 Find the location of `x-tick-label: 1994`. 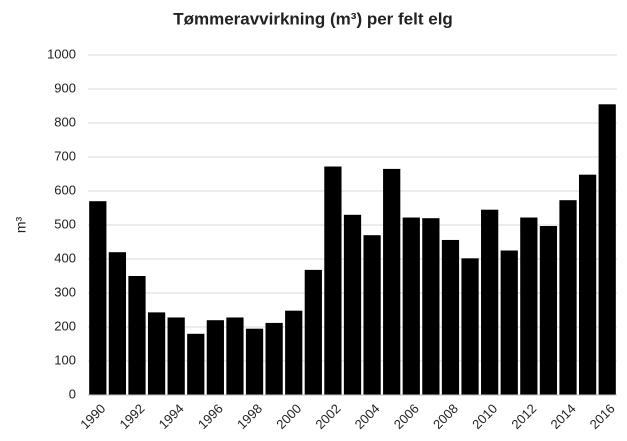

x-tick-label: 1994 is located at coordinates (171, 416).